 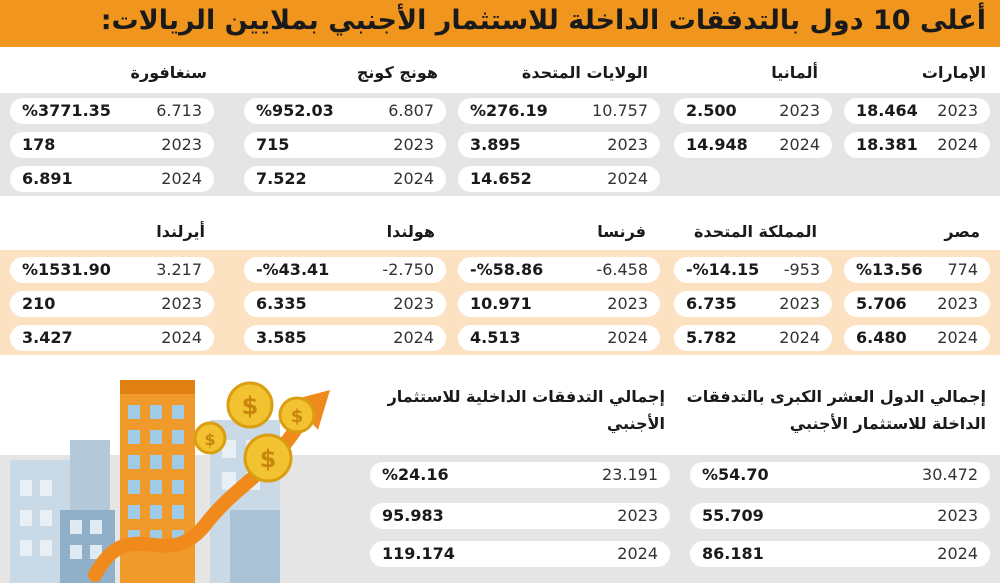 What do you see at coordinates (917, 145) in the screenshot?
I see `uae-row-2024: 18.381 2024` at bounding box center [917, 145].